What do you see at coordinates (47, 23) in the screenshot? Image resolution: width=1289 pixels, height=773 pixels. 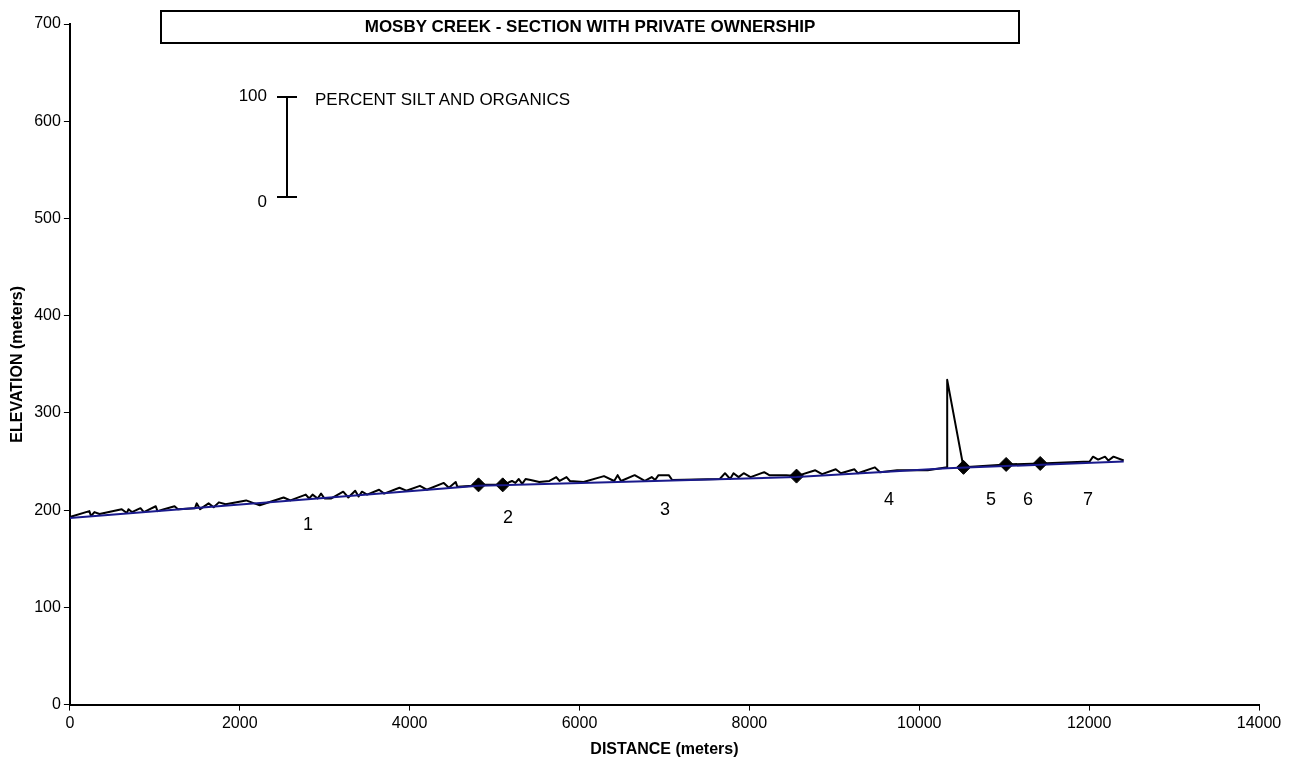 I see `y-tick-label: 700` at bounding box center [47, 23].